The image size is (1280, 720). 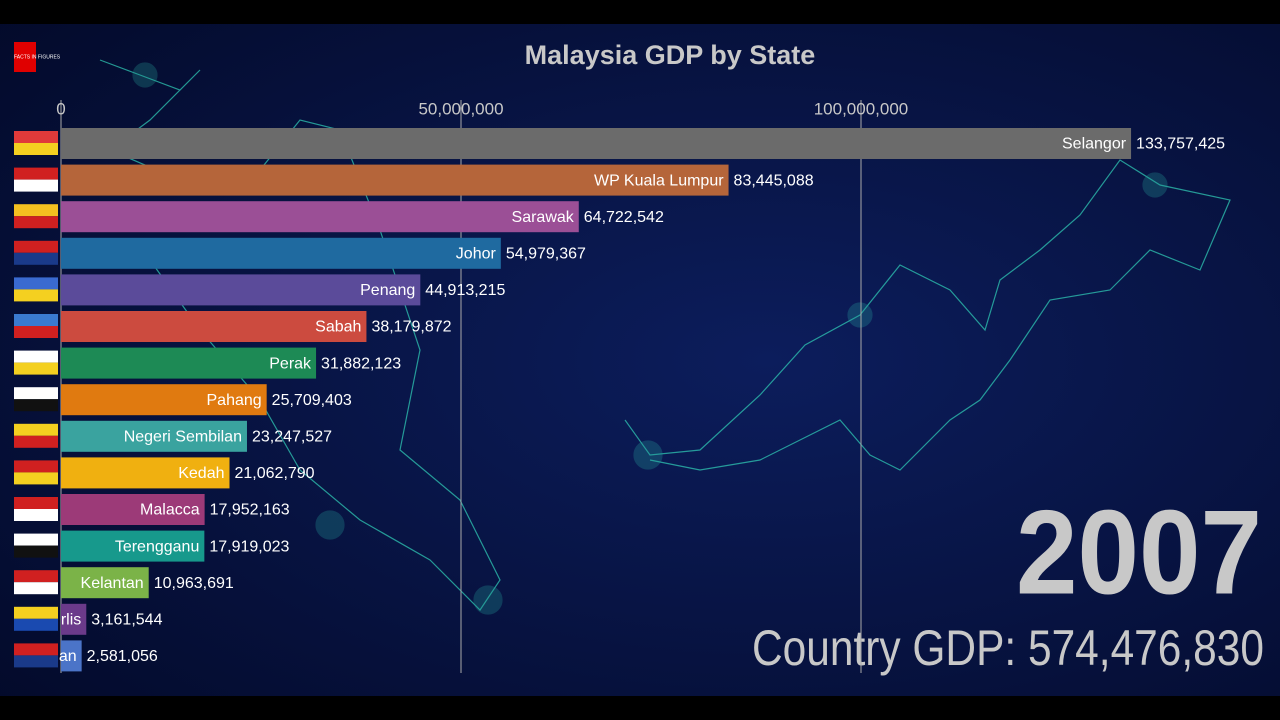 I want to click on category-label: Terengganu, so click(x=157, y=546).